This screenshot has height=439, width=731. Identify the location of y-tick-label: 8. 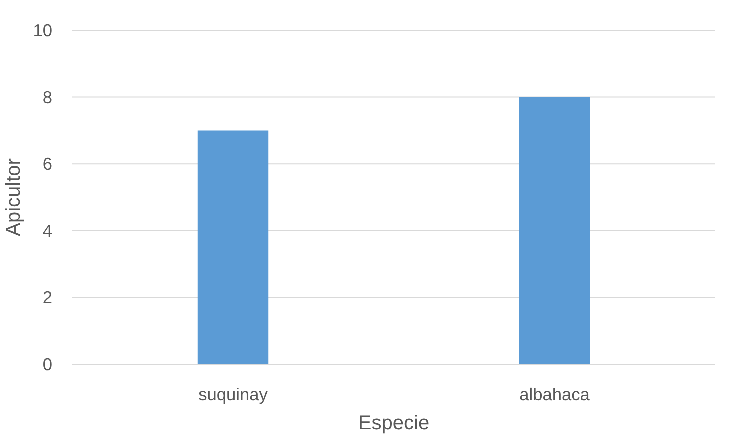
(47, 97).